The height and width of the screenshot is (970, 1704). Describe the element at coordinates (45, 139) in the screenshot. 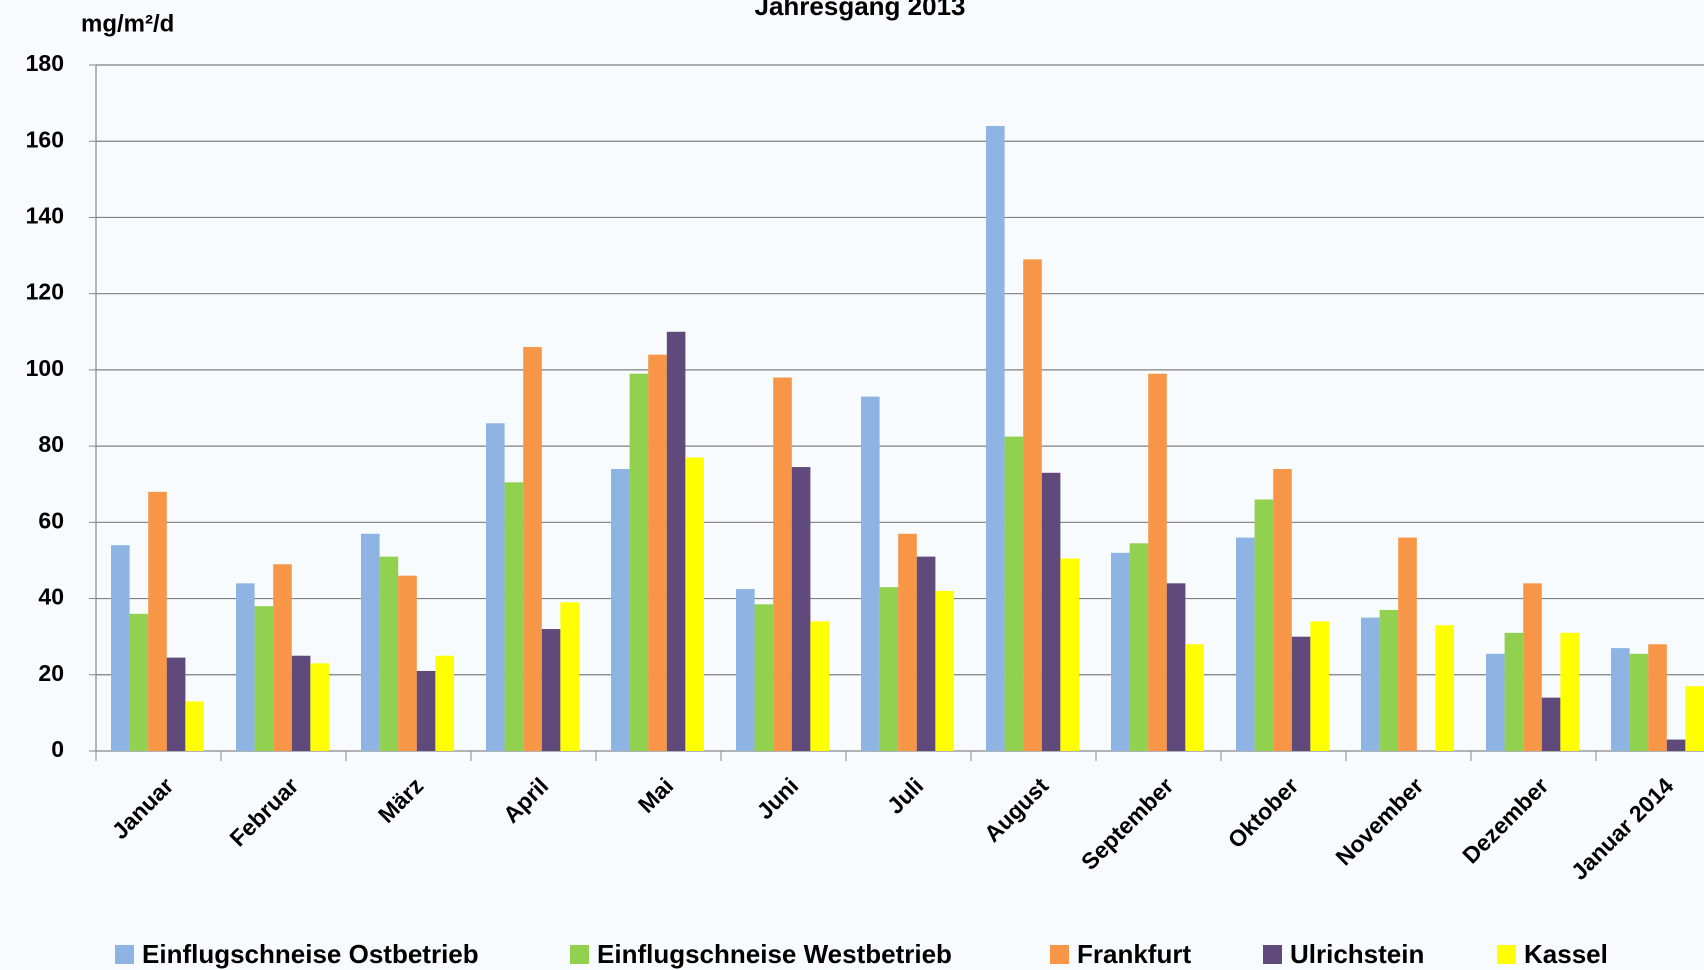

I see `y-tick-label: 160` at that location.